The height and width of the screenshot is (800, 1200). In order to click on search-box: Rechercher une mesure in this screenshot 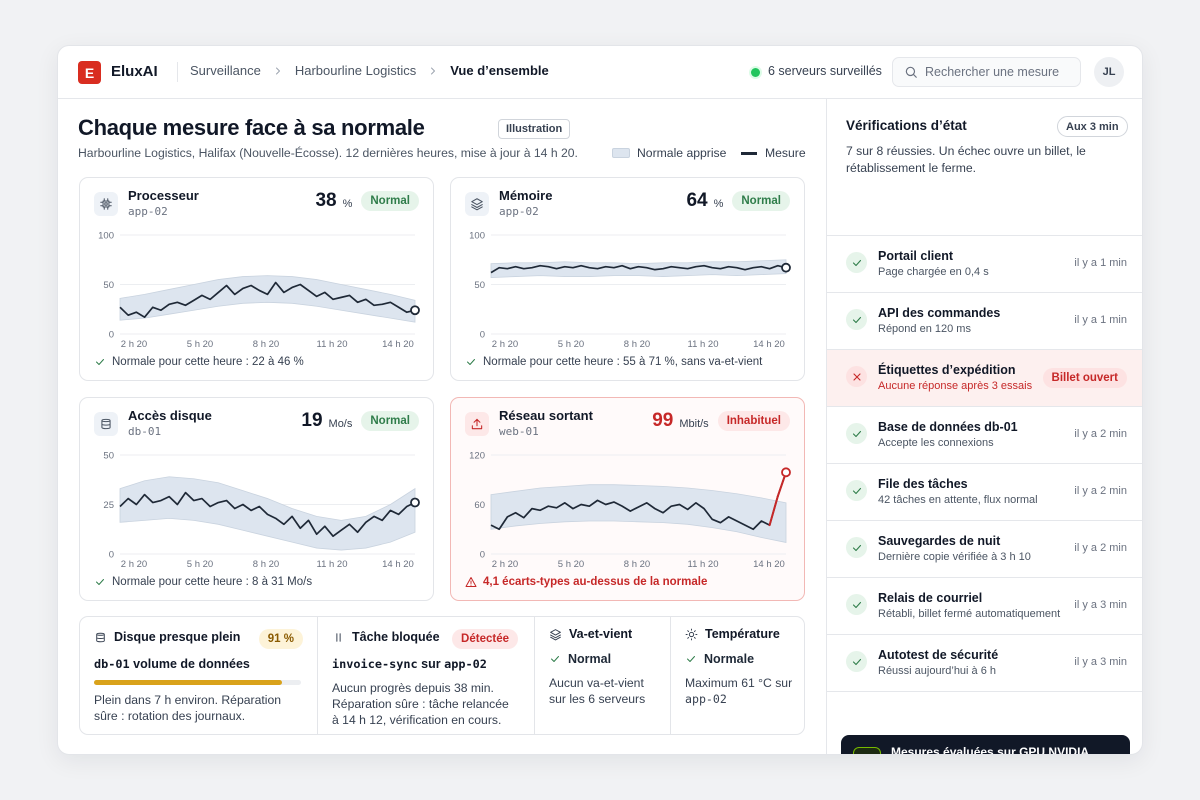, I will do `click(986, 72)`.